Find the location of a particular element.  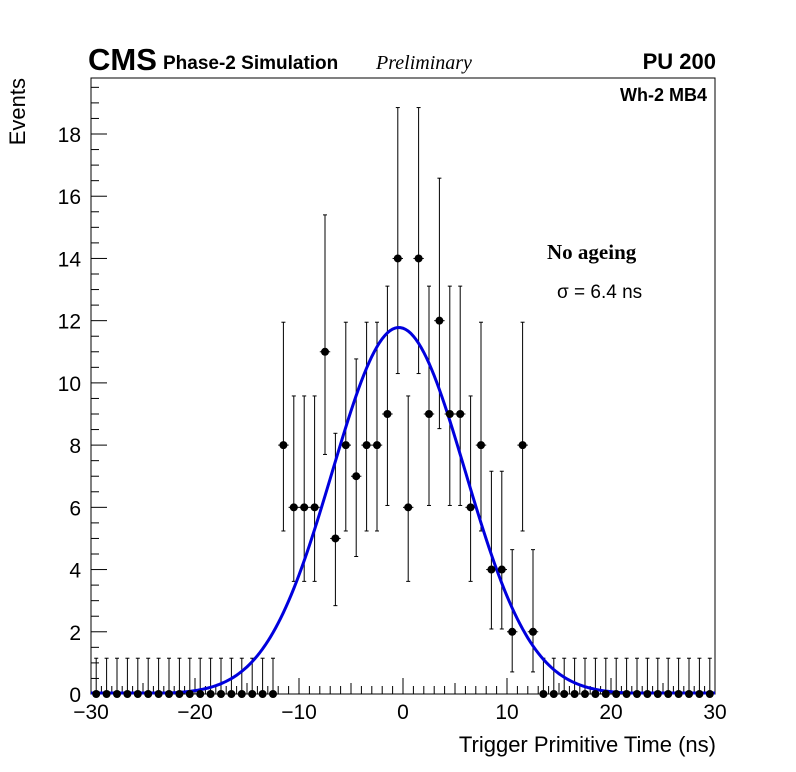

pileup-label: PU 200 is located at coordinates (679, 61).